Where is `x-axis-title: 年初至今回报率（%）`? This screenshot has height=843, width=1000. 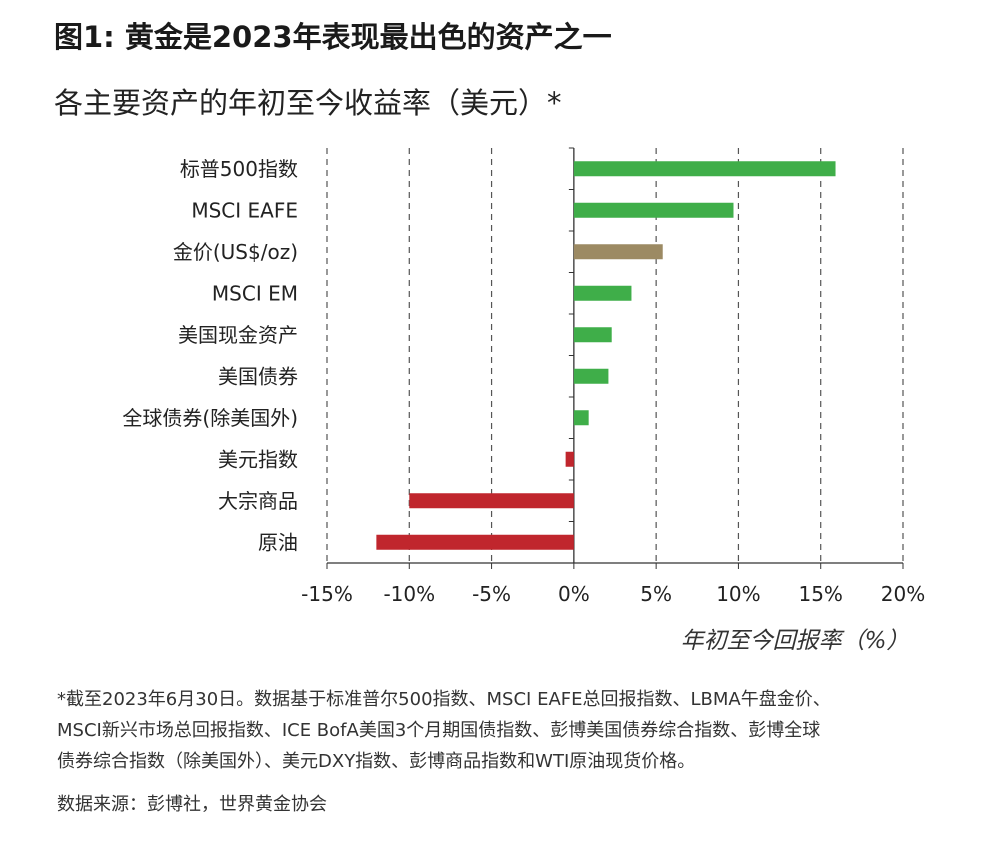 x-axis-title: 年初至今回报率（%） is located at coordinates (795, 641).